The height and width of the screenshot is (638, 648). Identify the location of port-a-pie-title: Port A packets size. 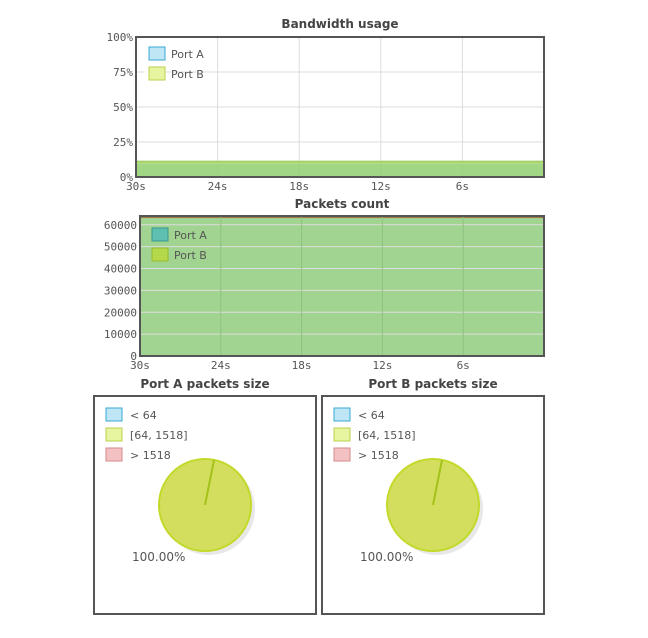
(204, 384).